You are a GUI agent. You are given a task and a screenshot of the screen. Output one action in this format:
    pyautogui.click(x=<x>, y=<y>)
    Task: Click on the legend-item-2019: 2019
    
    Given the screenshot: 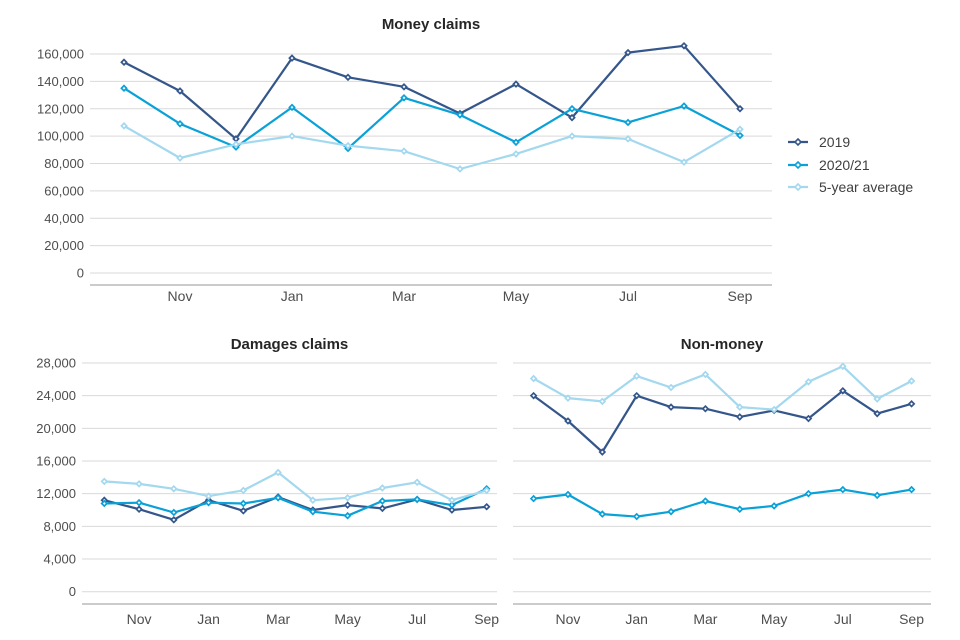 What is the action you would take?
    pyautogui.click(x=850, y=142)
    